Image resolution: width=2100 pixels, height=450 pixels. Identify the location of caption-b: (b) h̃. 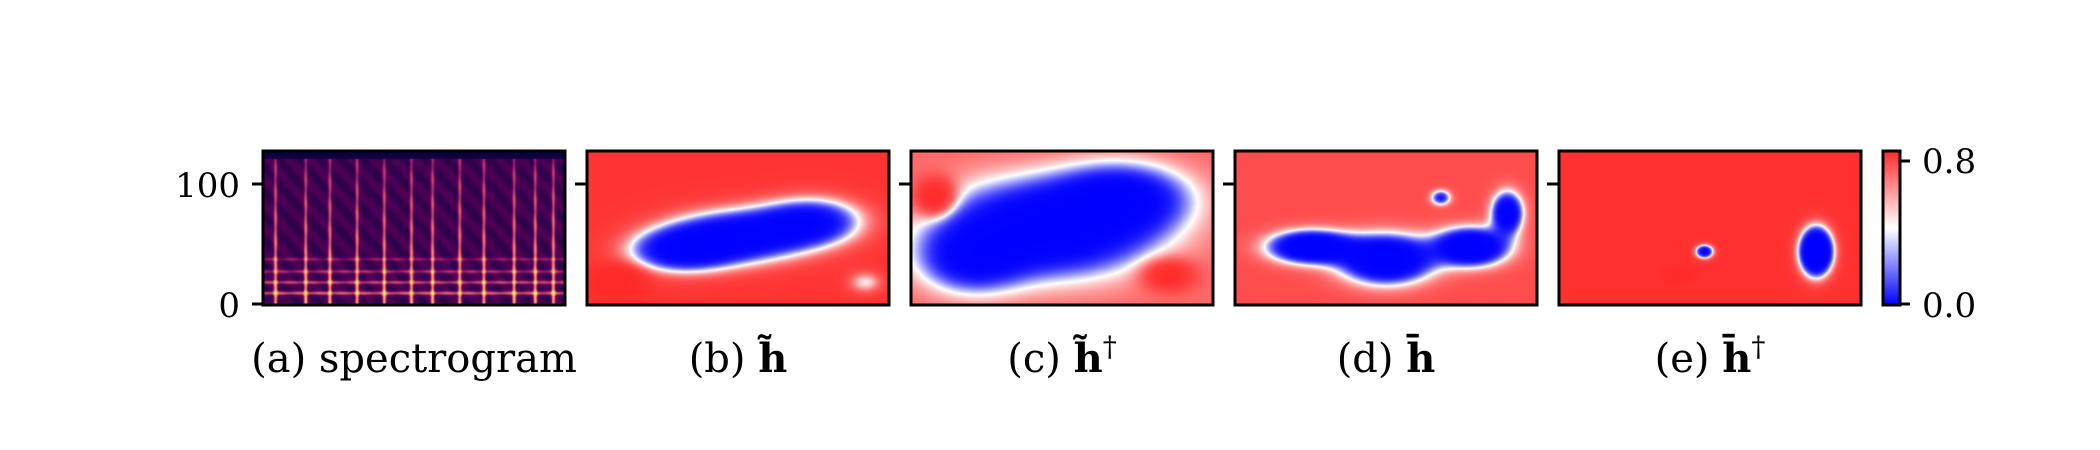
(738, 358).